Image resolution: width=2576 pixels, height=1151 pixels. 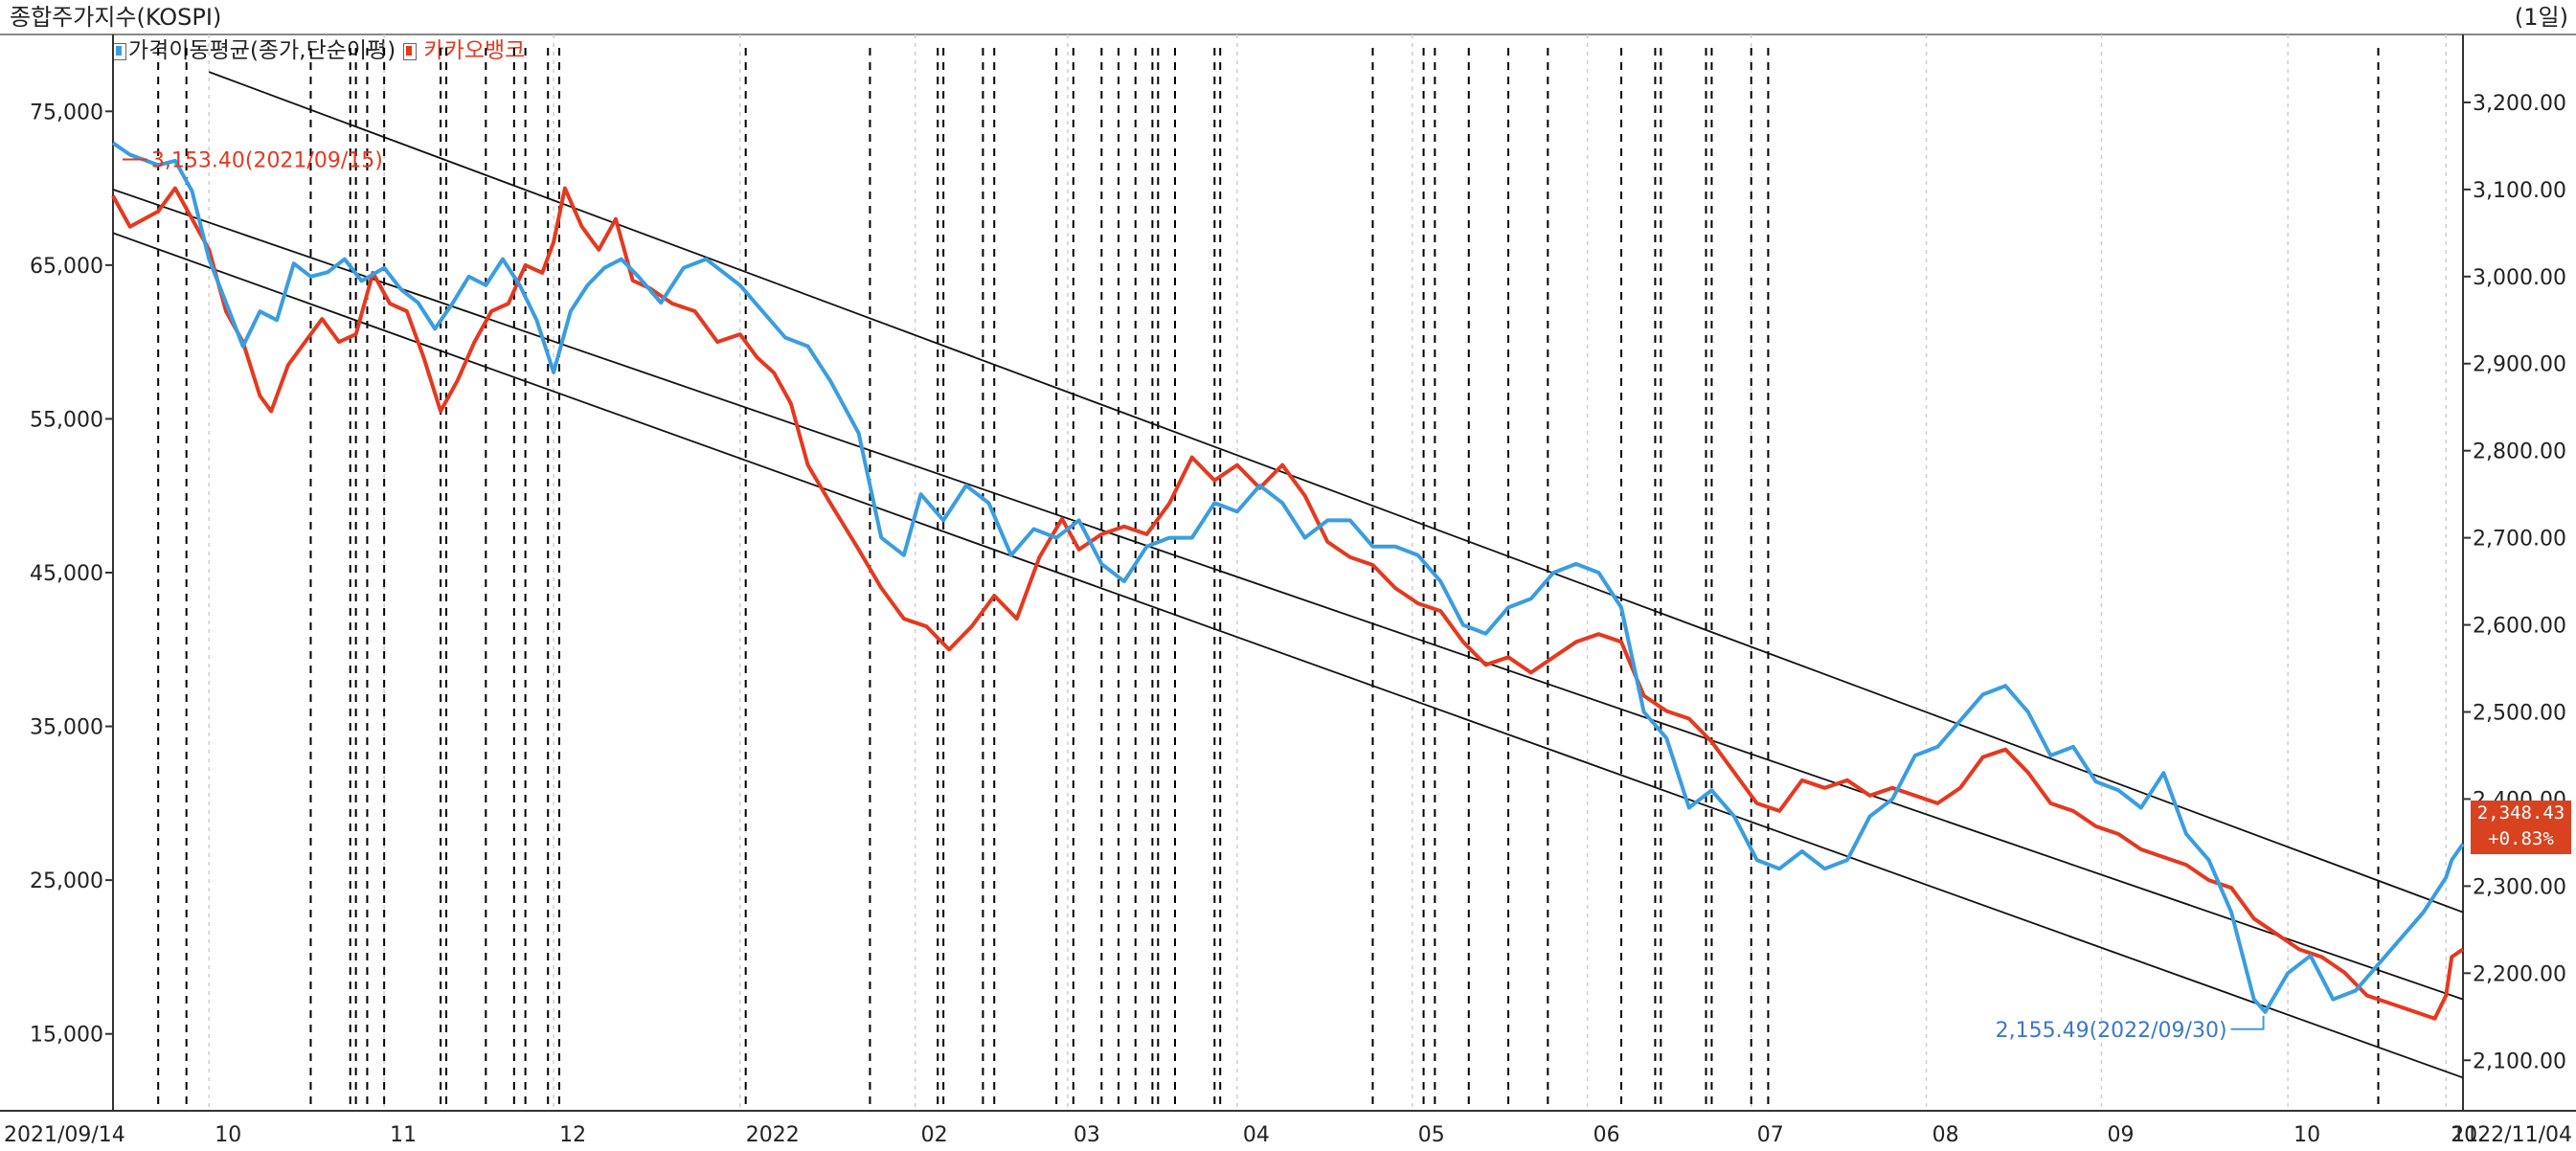 I want to click on x-axis-tick-label: 07, so click(x=1770, y=1135).